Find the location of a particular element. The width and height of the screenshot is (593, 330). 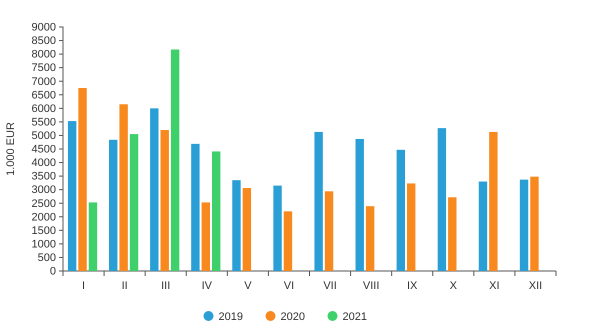

y-axis-title: 1.000 EUR is located at coordinates (11, 149).